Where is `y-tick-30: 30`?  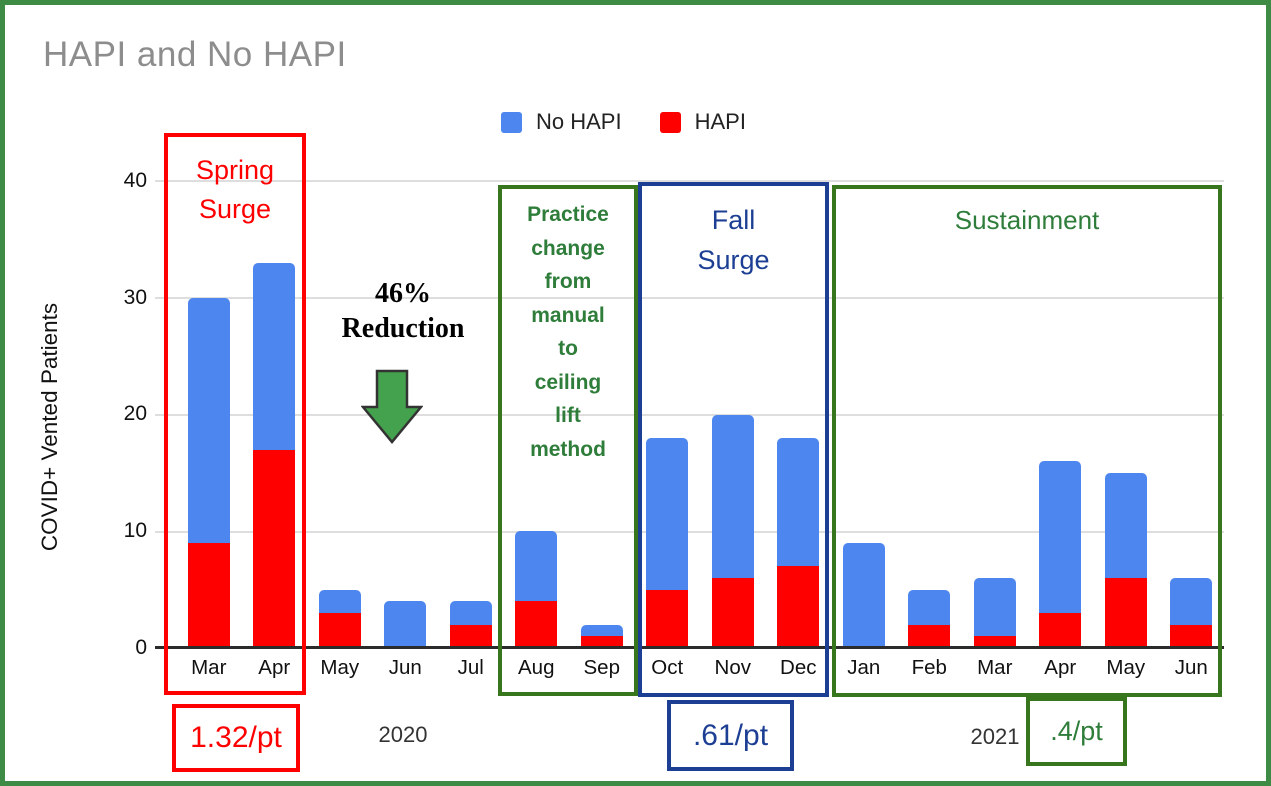 y-tick-30: 30 is located at coordinates (135, 297).